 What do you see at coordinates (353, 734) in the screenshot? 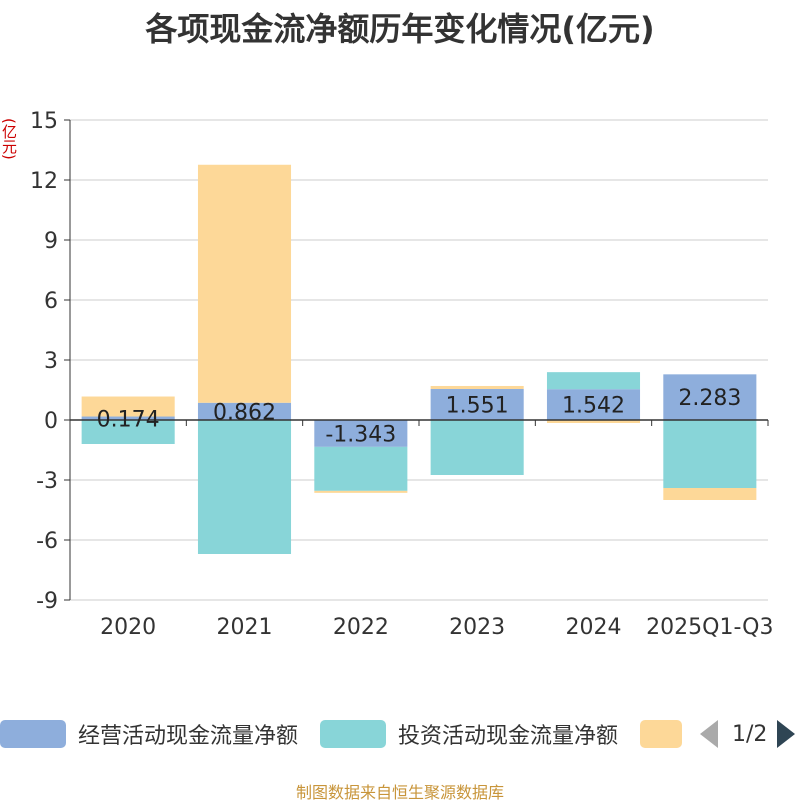
I see `legend-swatch-investing` at bounding box center [353, 734].